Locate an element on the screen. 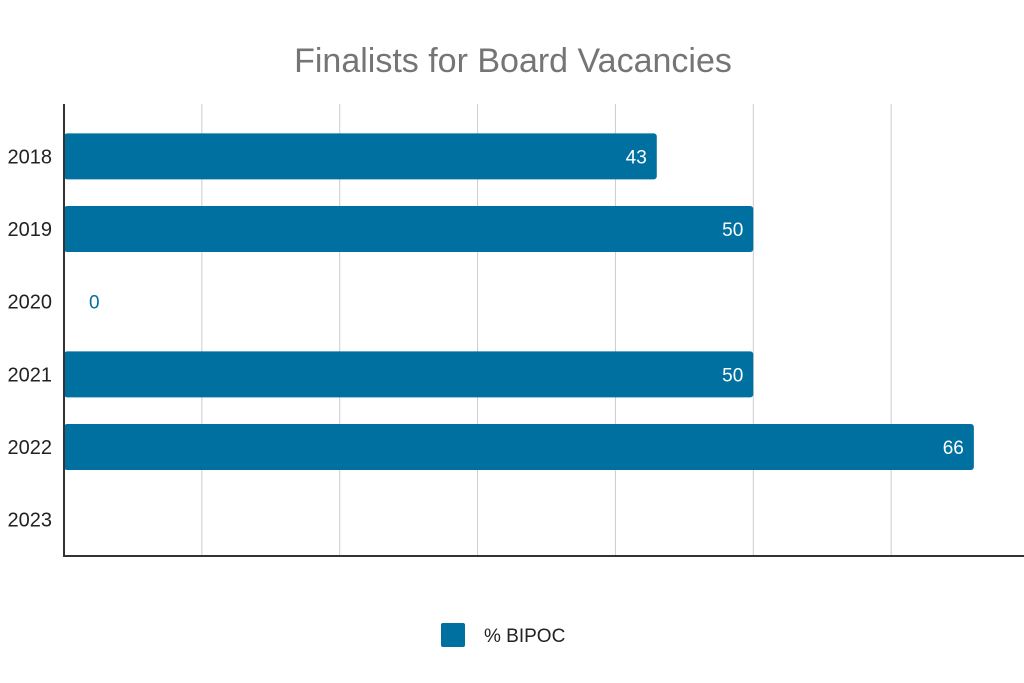 This screenshot has width=1024, height=683. y-tick-label: 2022 is located at coordinates (30, 448).